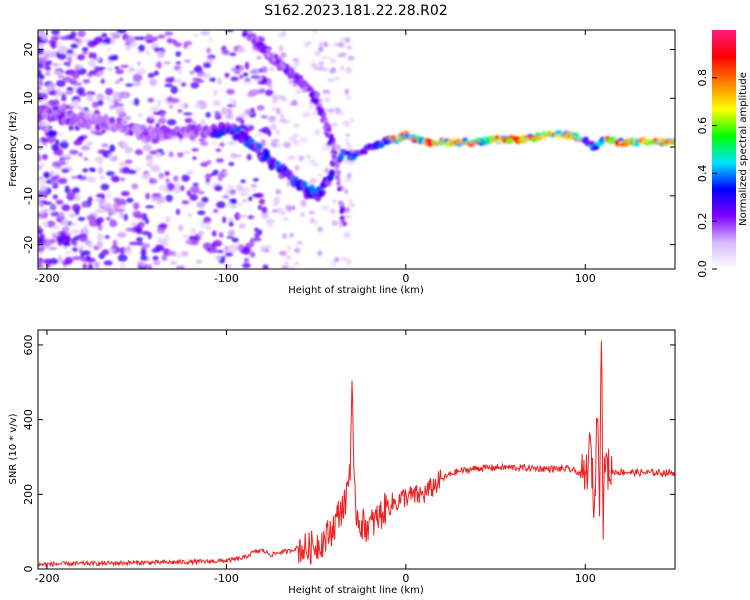 This screenshot has width=750, height=600. I want to click on snr-y-axis-label: SNR (10 * v/v), so click(13, 448).